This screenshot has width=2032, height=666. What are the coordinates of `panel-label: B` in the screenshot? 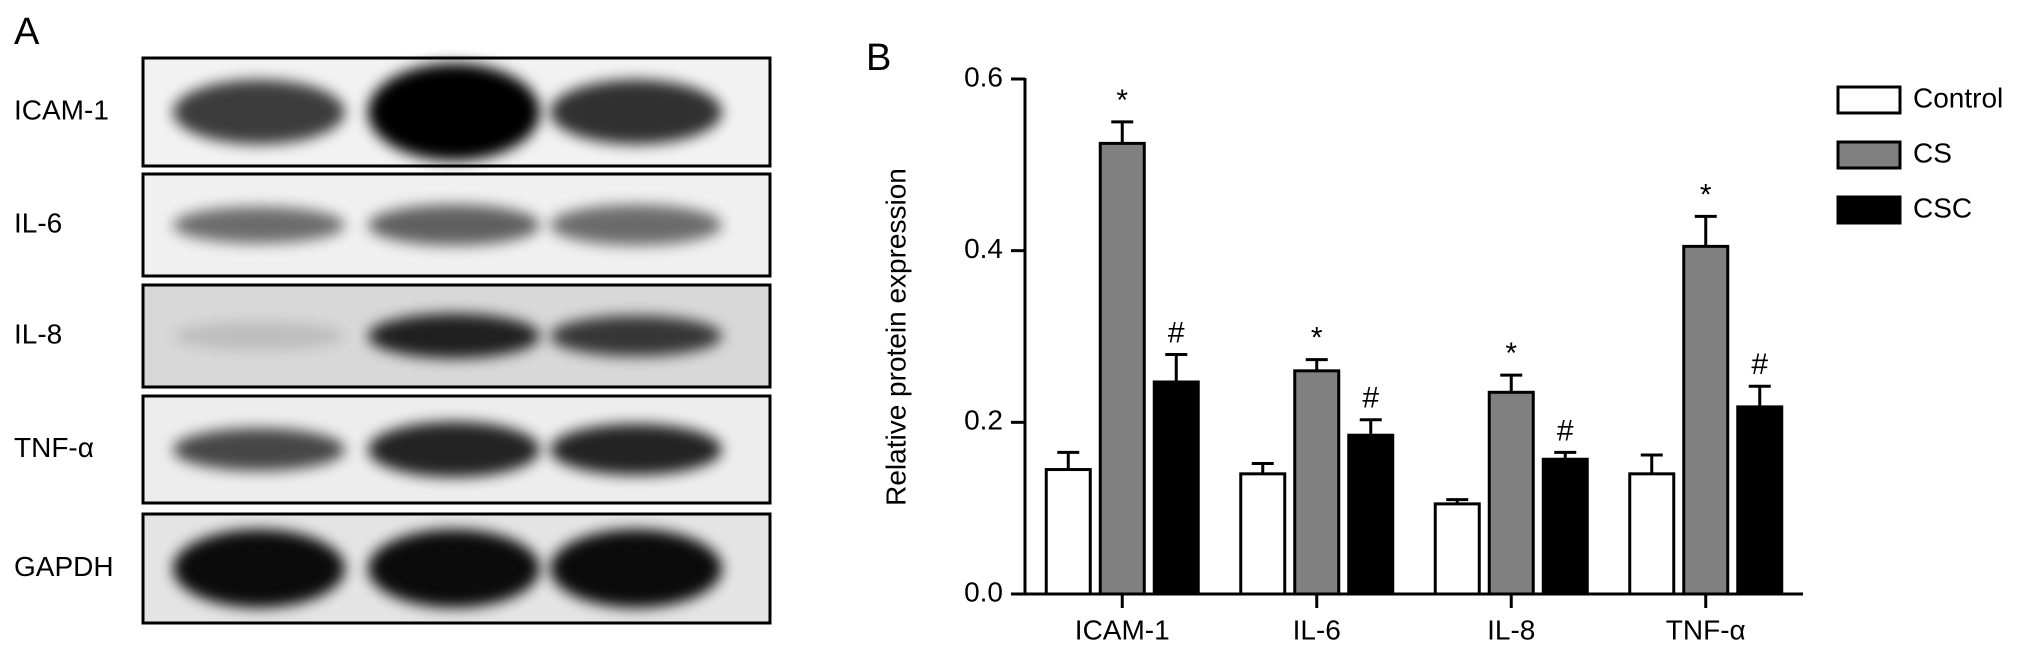 It's located at (878, 58).